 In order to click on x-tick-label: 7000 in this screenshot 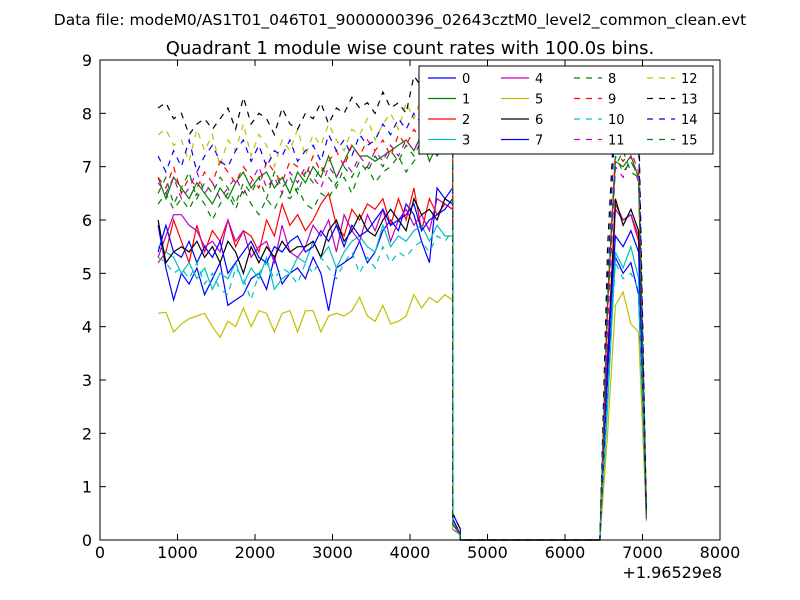, I will do `click(642, 552)`.